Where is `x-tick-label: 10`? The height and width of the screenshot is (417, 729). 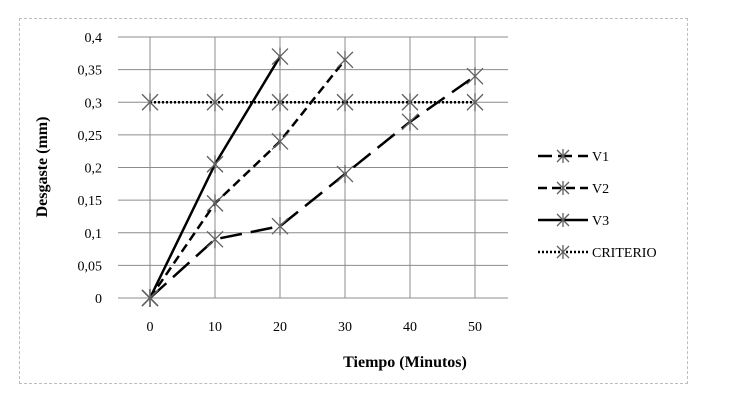 x-tick-label: 10 is located at coordinates (215, 327).